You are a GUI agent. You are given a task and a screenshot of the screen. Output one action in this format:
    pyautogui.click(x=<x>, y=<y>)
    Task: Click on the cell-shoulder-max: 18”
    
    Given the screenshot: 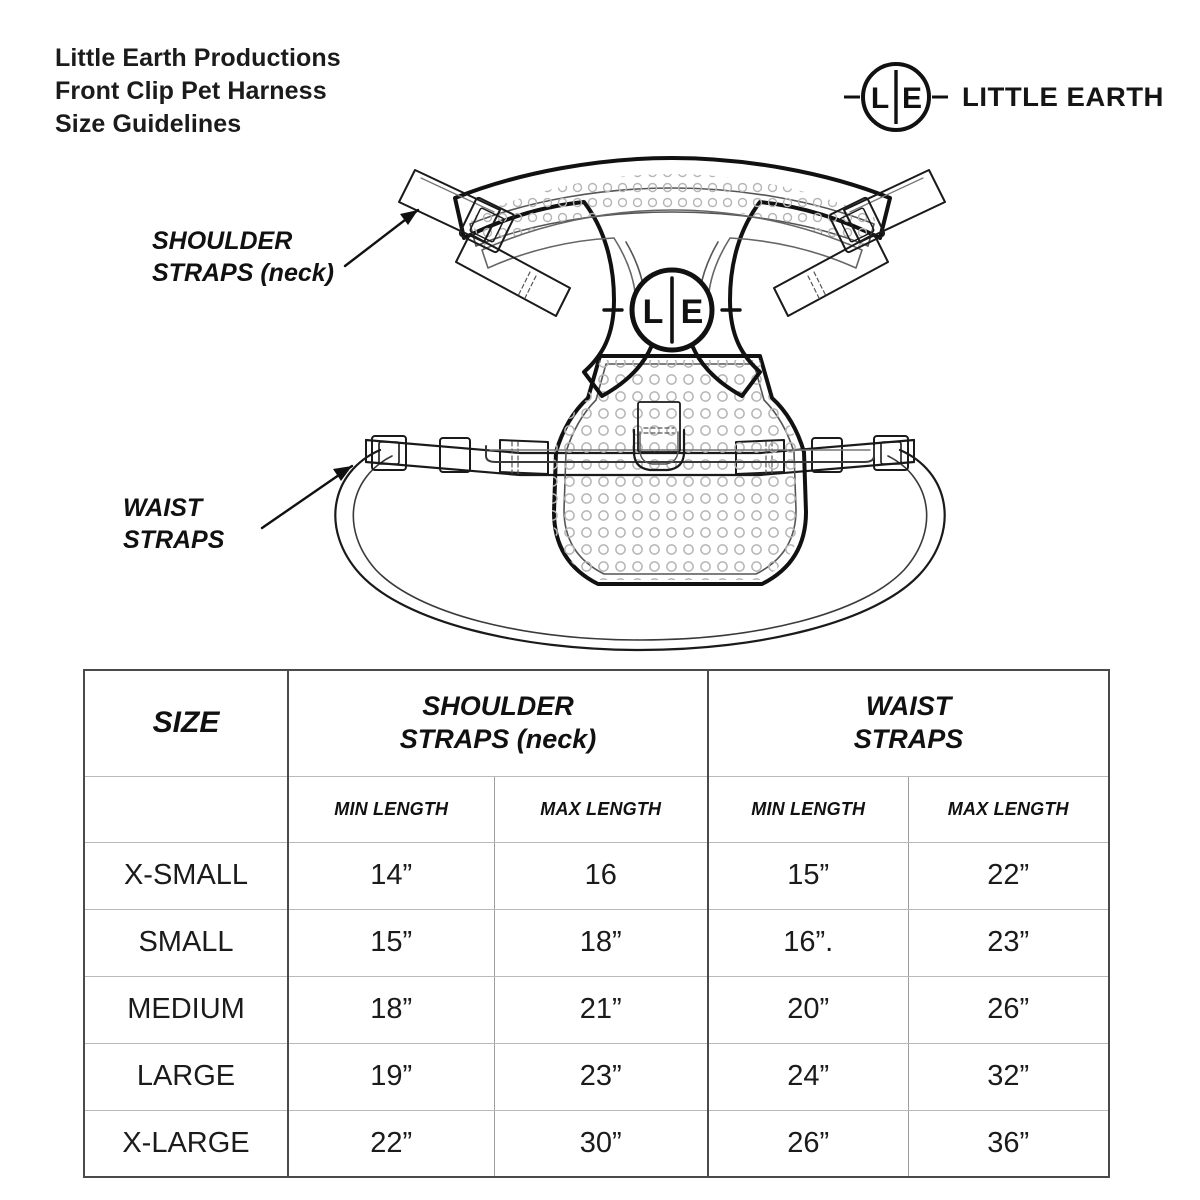 What is the action you would take?
    pyautogui.click(x=601, y=942)
    